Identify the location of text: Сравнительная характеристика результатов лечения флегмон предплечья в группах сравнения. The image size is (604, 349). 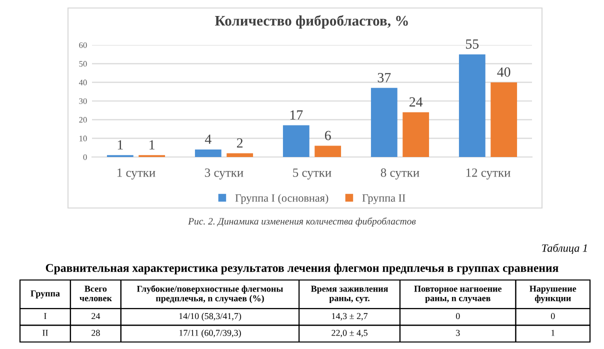
(302, 269).